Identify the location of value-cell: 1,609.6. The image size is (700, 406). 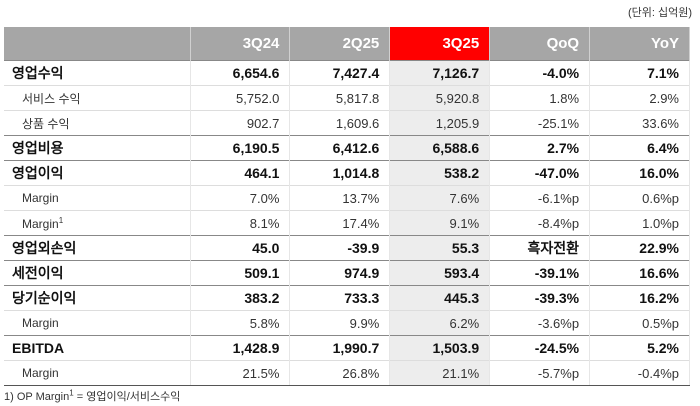
(340, 123).